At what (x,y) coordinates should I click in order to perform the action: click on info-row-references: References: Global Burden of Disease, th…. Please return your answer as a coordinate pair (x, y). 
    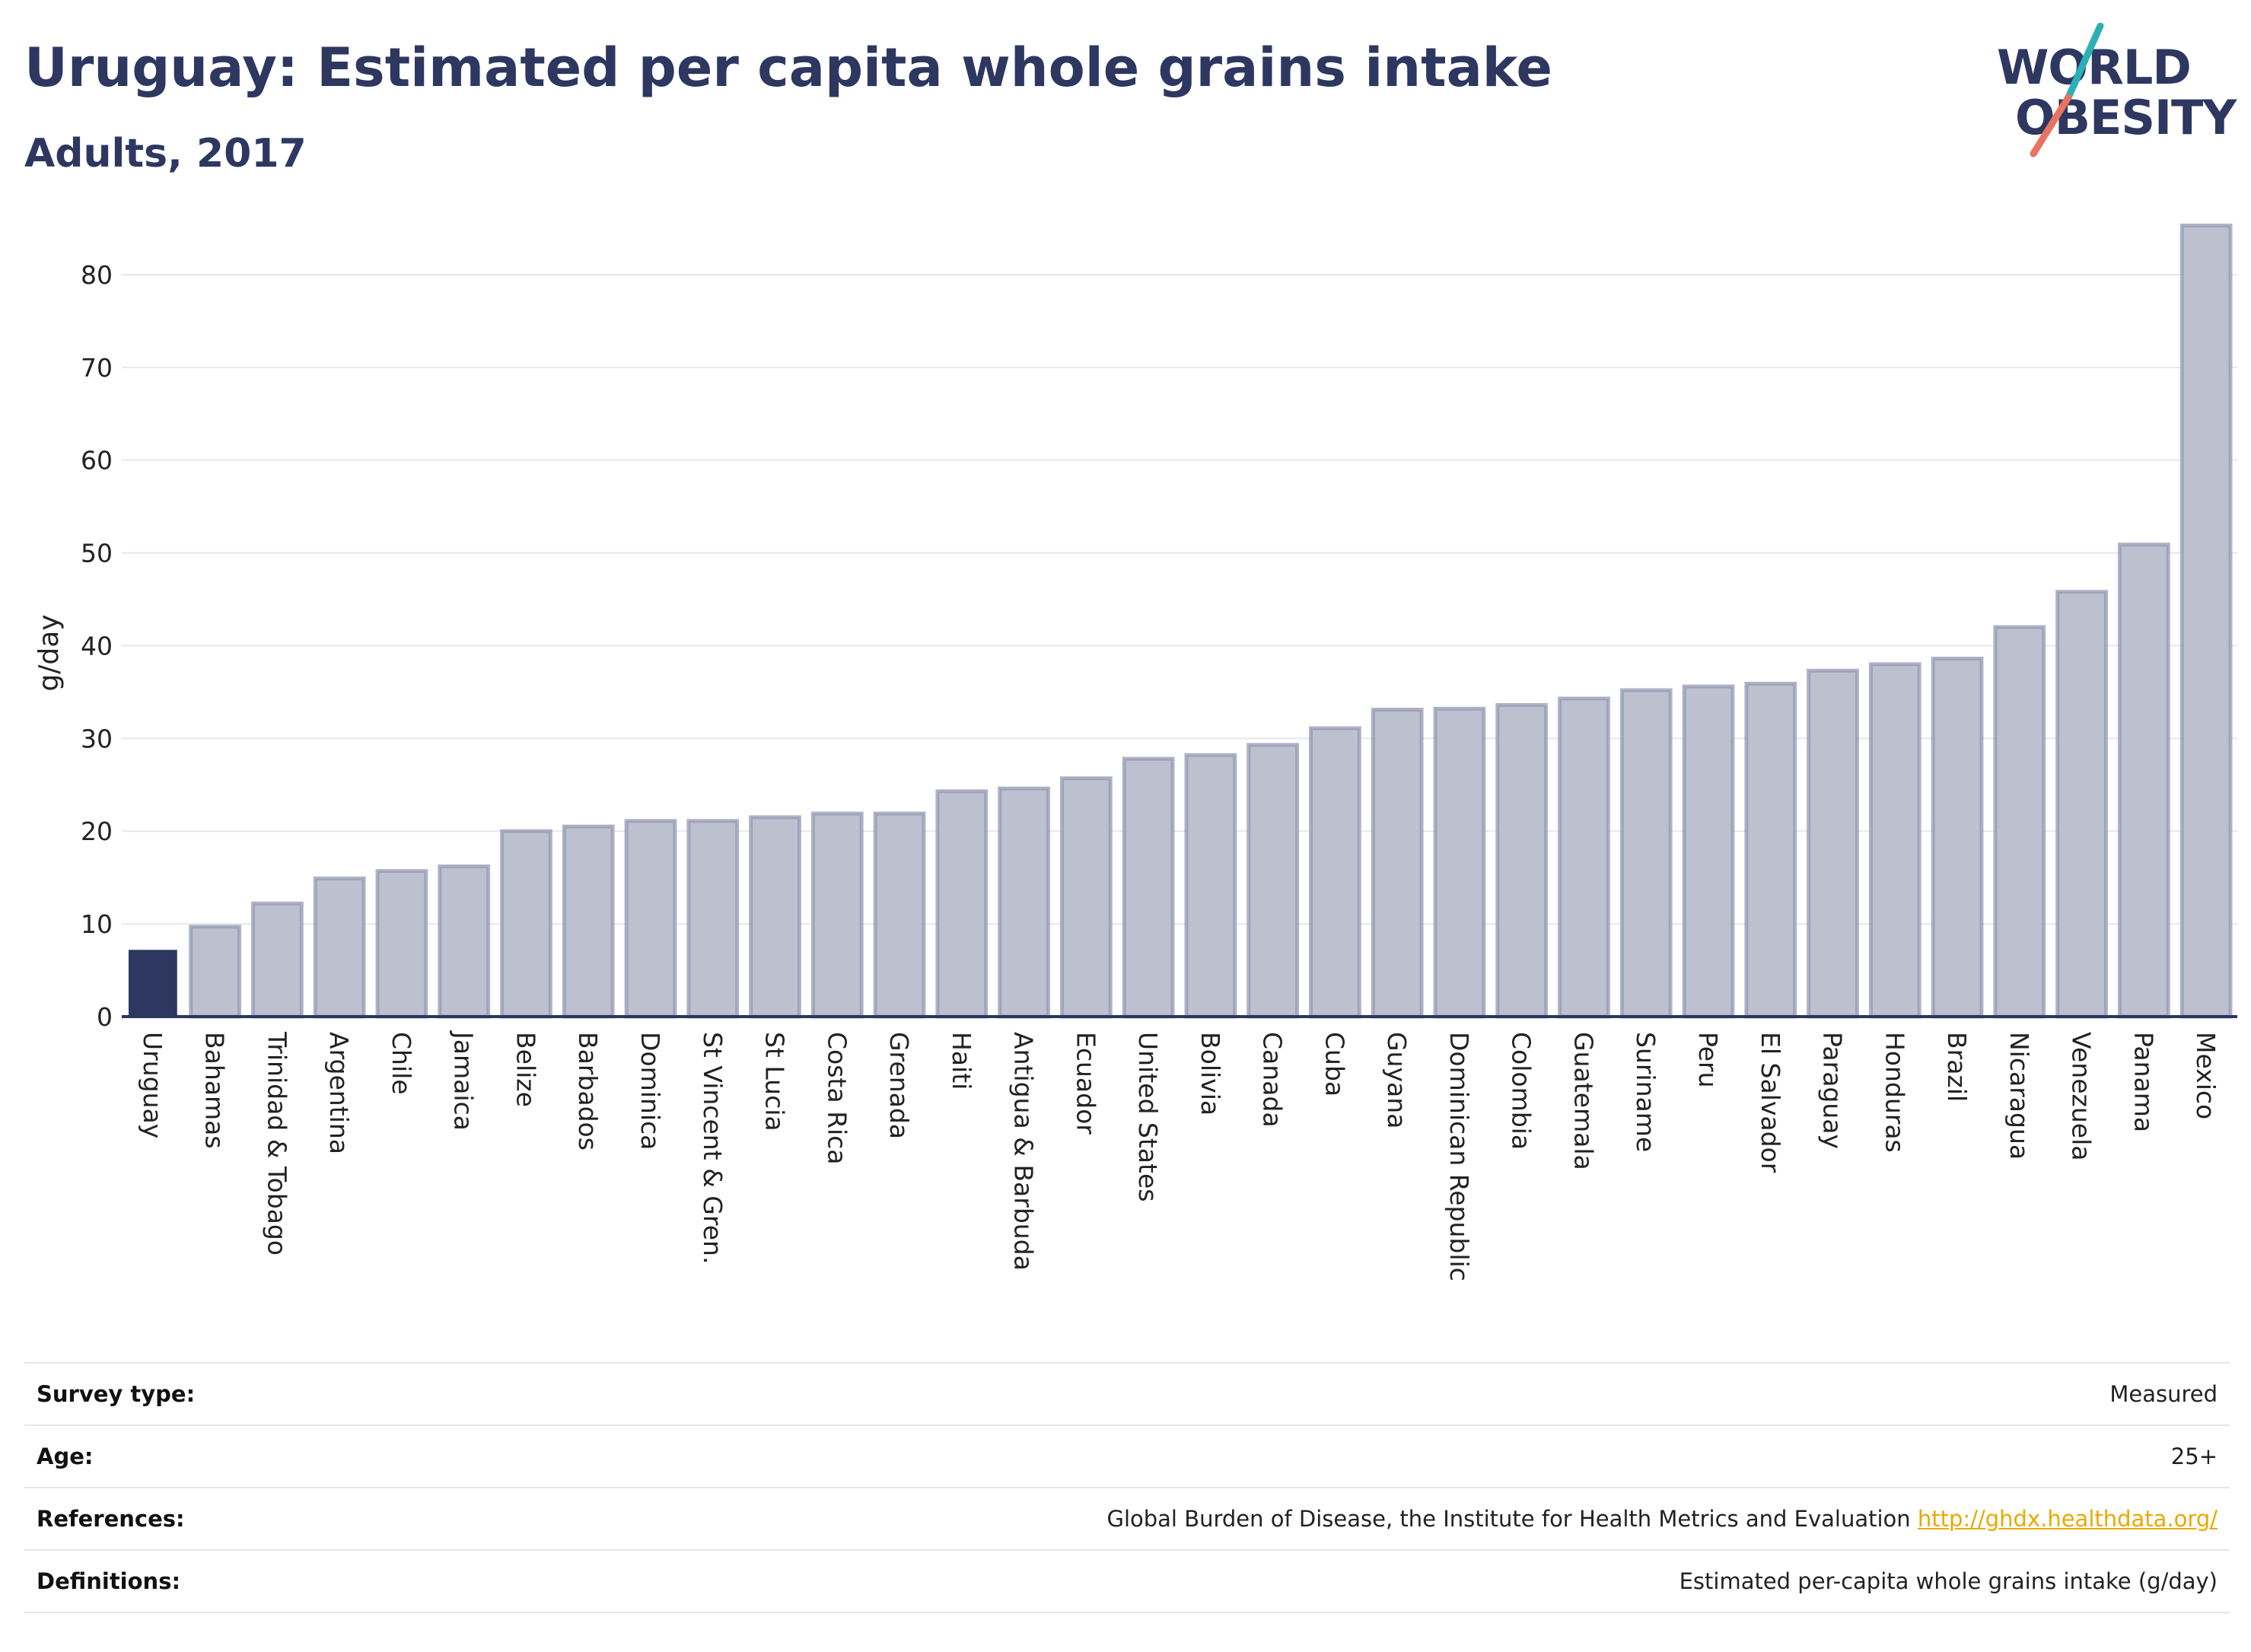
    Looking at the image, I should click on (1127, 1519).